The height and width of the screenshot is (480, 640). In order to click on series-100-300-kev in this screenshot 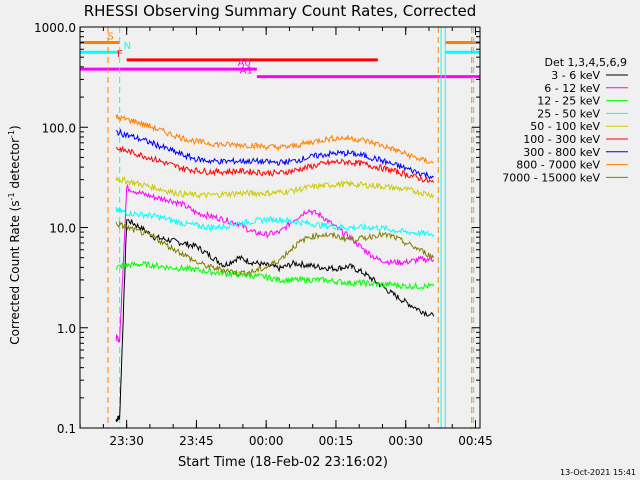, I will do `click(275, 164)`.